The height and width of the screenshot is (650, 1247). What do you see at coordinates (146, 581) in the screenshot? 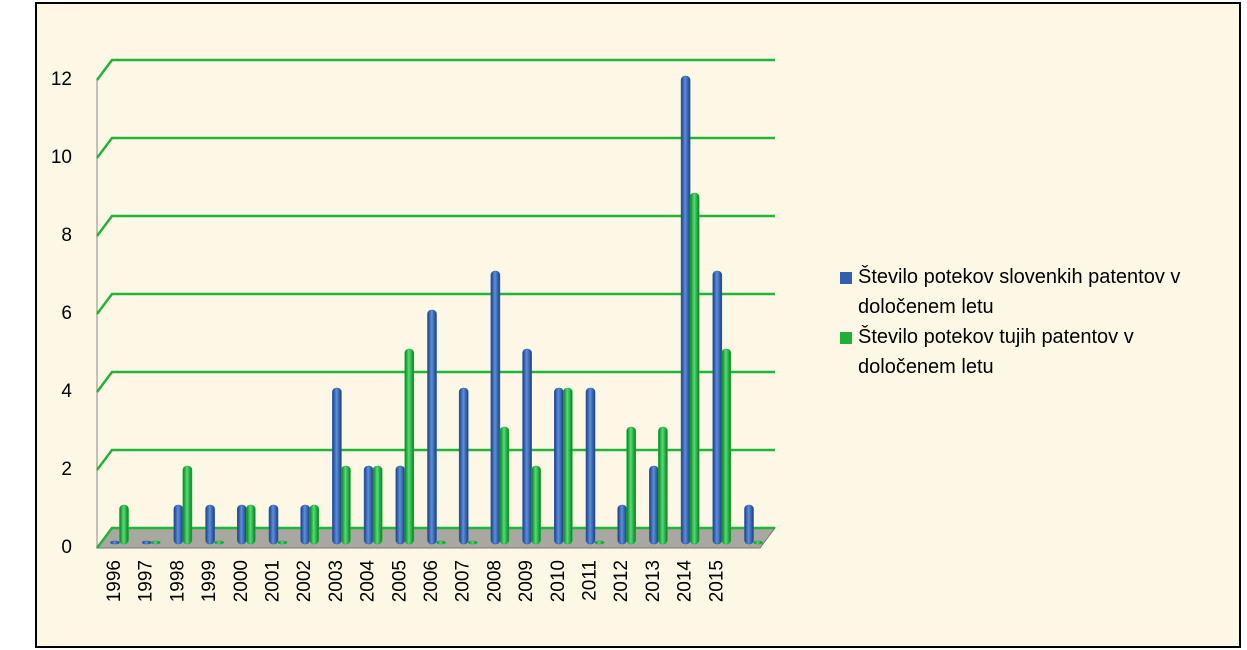
I see `x-tick-label: 1997` at bounding box center [146, 581].